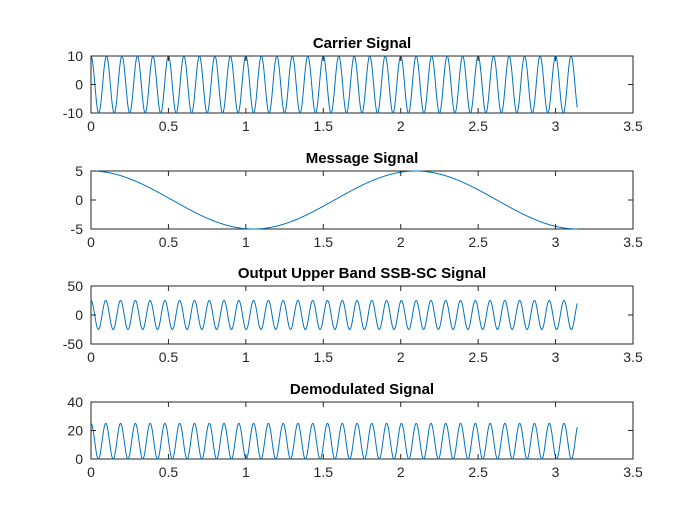  Describe the element at coordinates (73, 113) in the screenshot. I see `subplot-1-ytick-label: -10` at that location.